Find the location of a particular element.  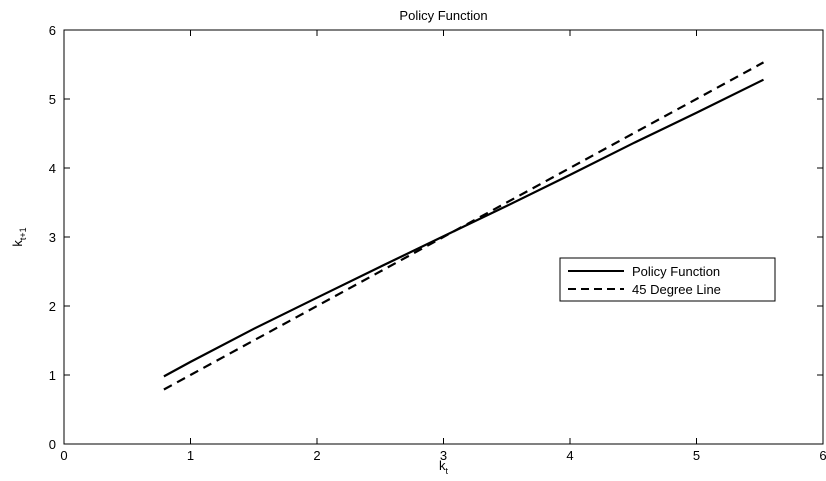

x-axis-label: kt is located at coordinates (444, 467).